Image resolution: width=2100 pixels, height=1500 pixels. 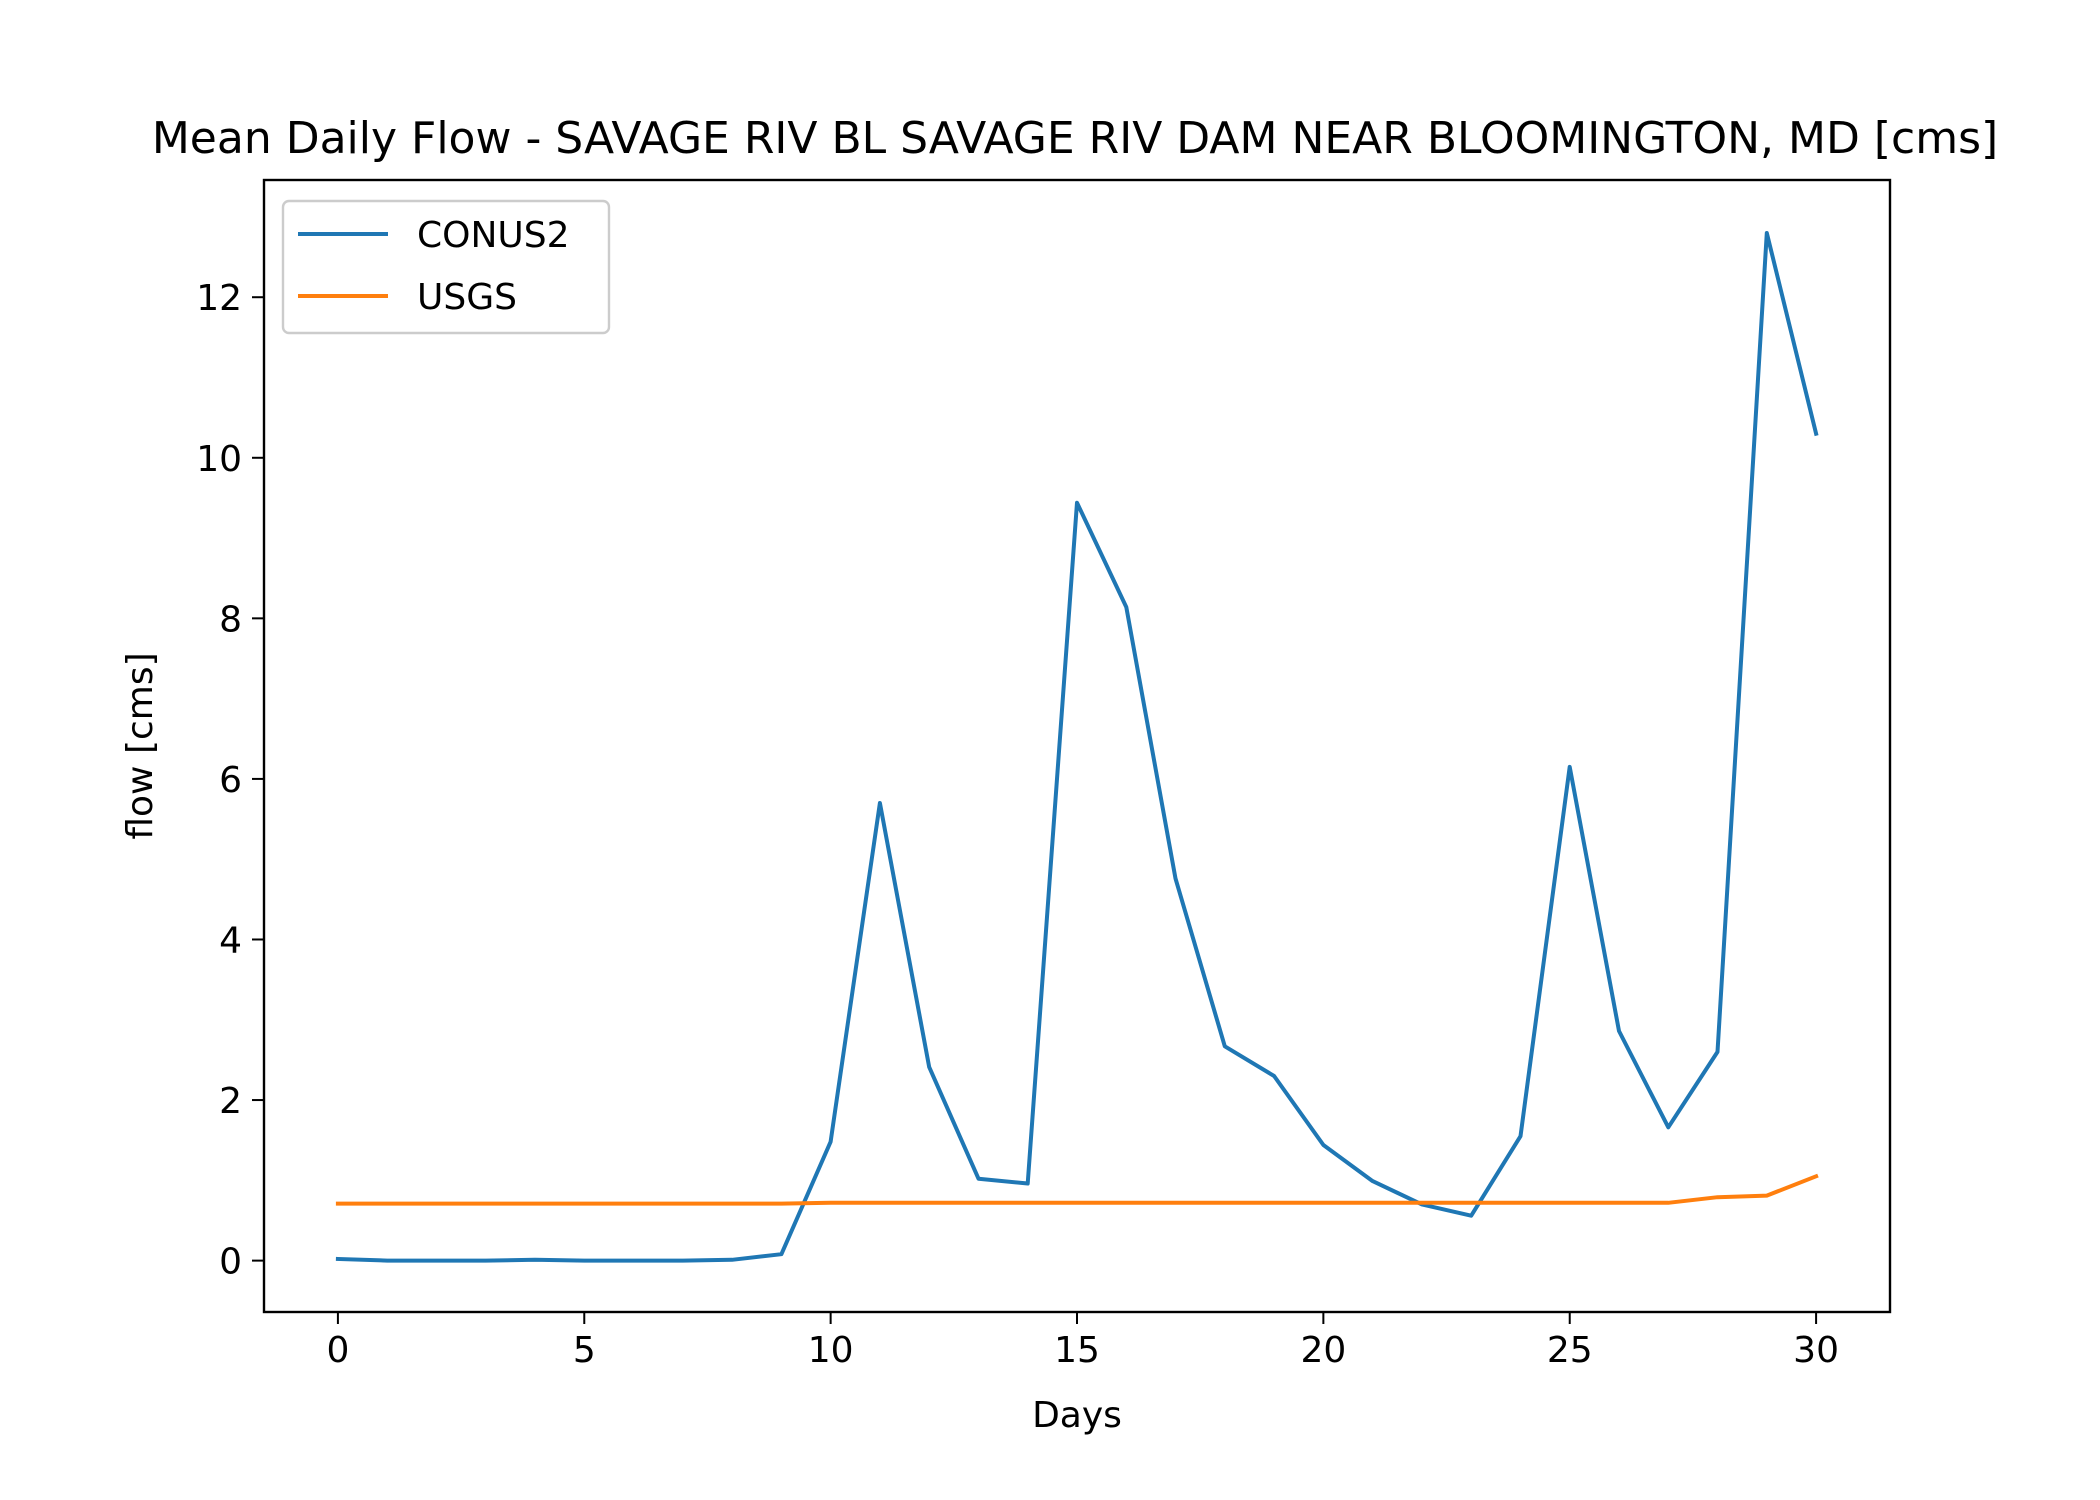 I want to click on y-tick-label: 0, so click(x=230, y=1262).